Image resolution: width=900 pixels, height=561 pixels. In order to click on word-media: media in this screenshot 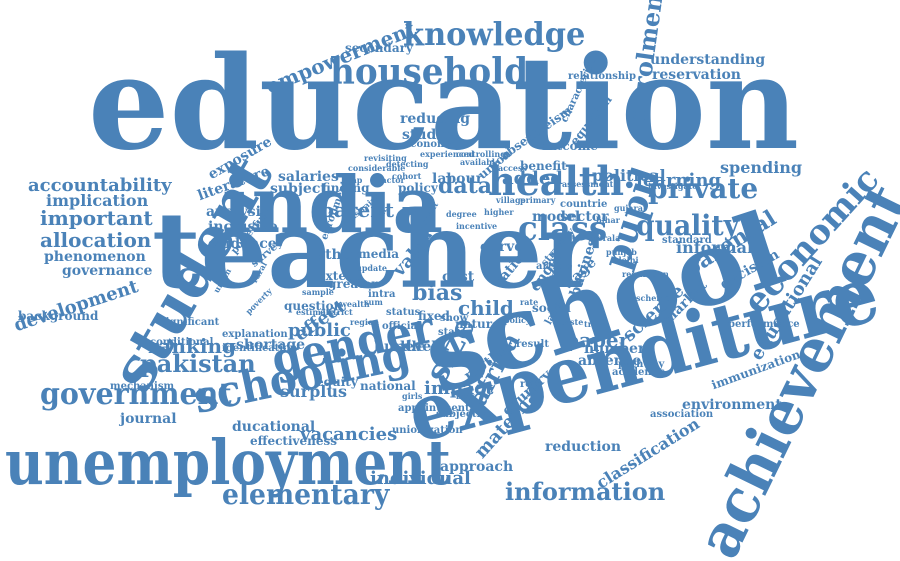, I will do `click(379, 254)`.